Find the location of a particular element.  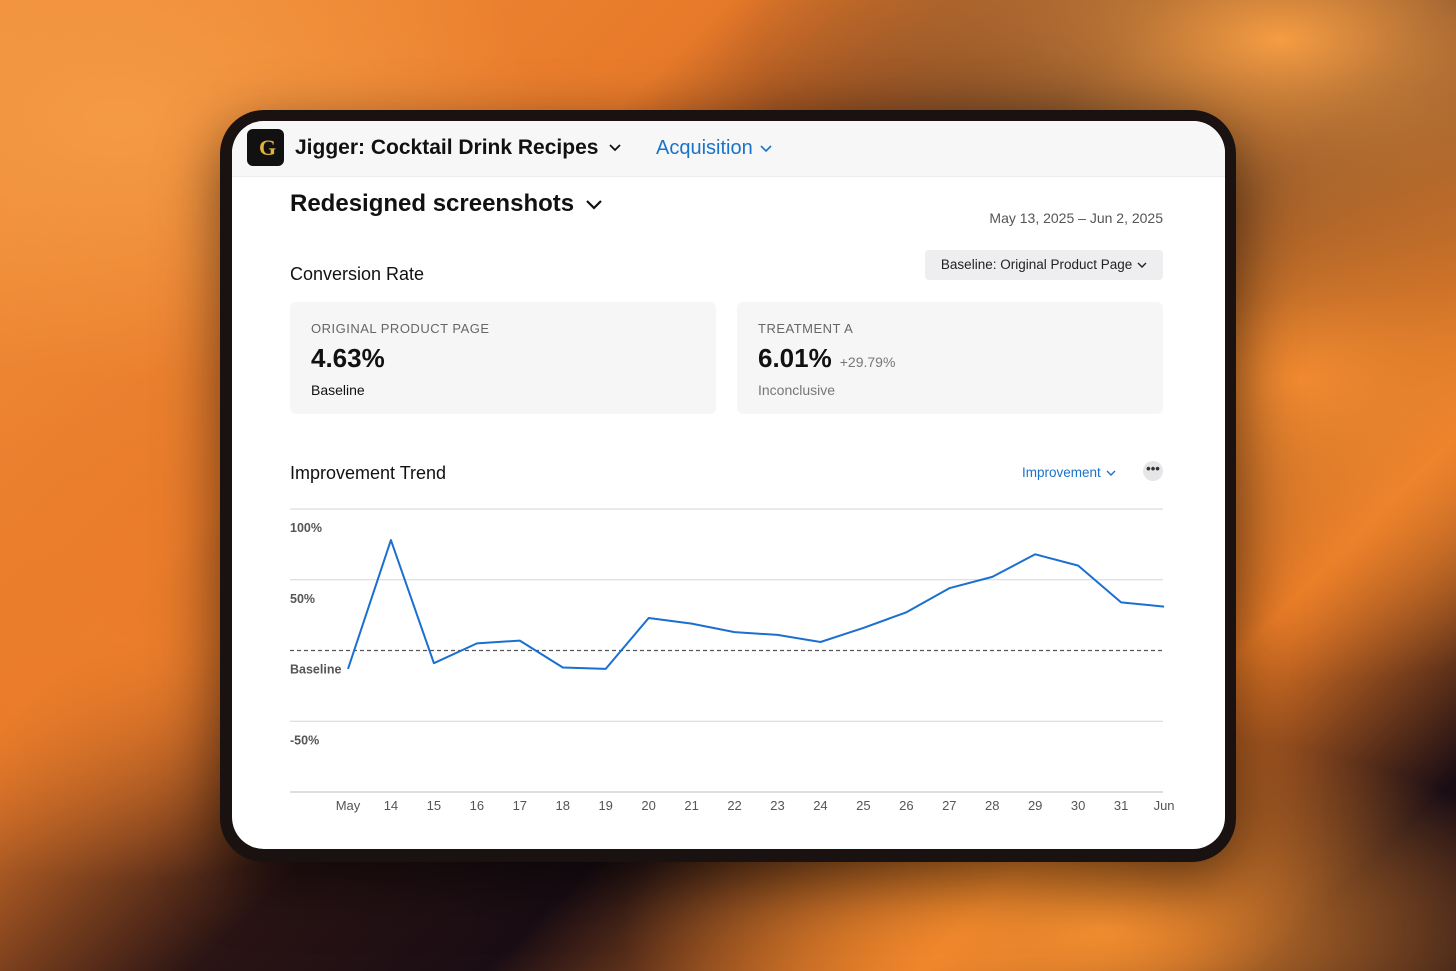

y-tick-label: 100% is located at coordinates (306, 528).